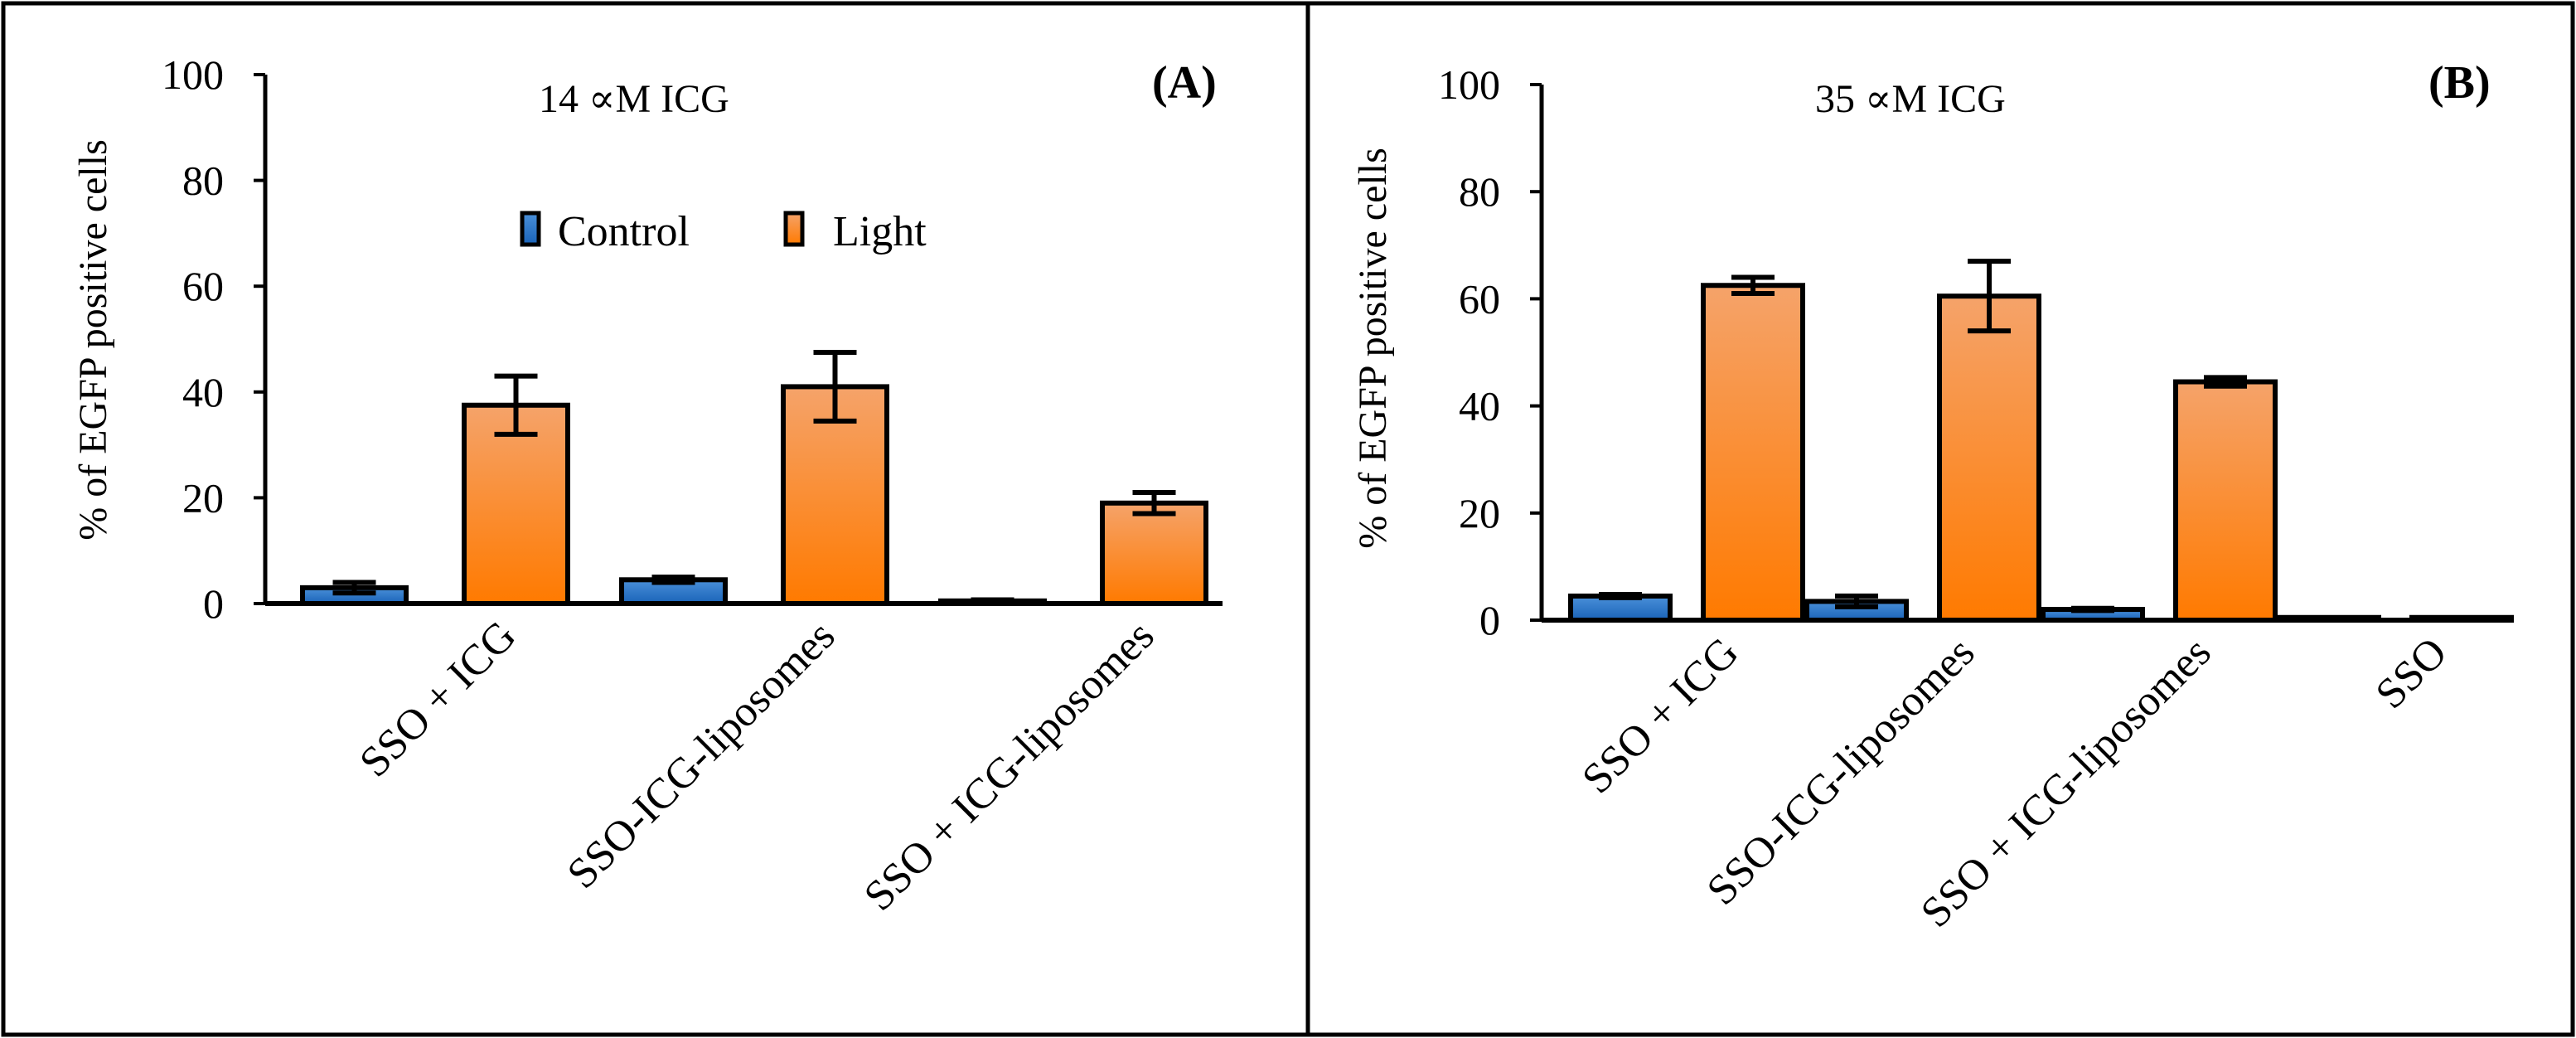 The height and width of the screenshot is (1038, 2576). What do you see at coordinates (1841, 771) in the screenshot?
I see `panel-b-category-label: SSO-ICG-liposomes` at bounding box center [1841, 771].